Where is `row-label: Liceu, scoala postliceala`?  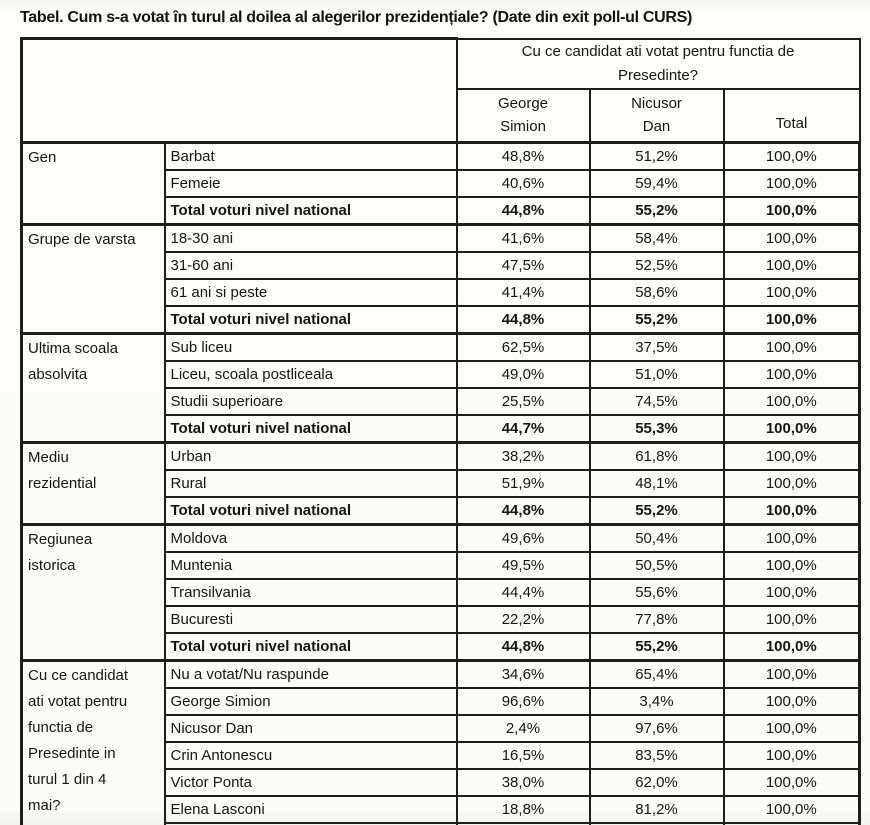 row-label: Liceu, scoala postliceala is located at coordinates (310, 374).